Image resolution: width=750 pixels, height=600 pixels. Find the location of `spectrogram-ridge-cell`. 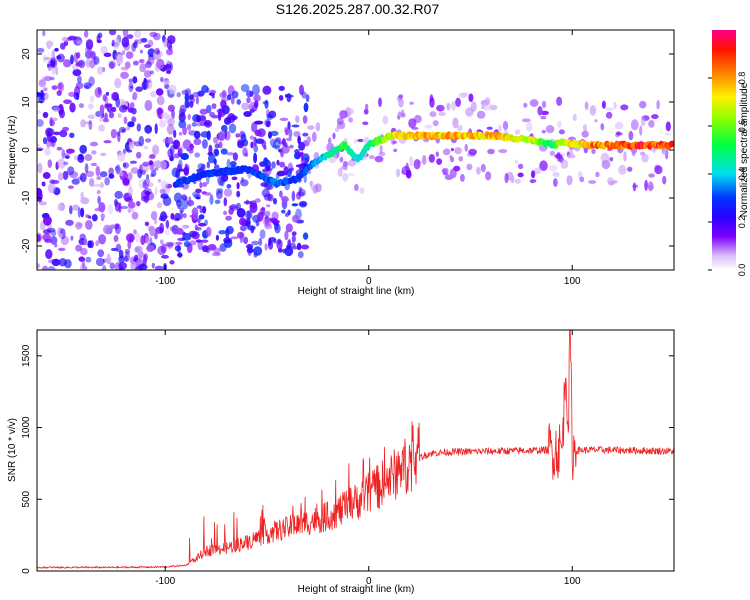

spectrogram-ridge-cell is located at coordinates (672, 143).